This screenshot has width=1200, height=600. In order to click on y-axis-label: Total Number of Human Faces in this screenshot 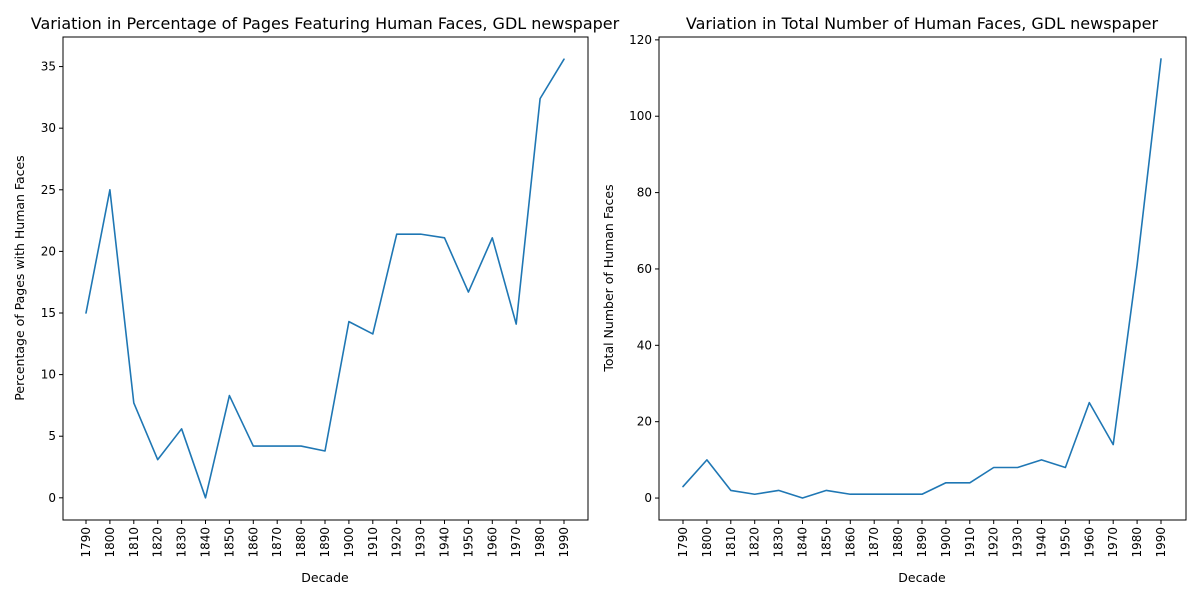, I will do `click(608, 278)`.